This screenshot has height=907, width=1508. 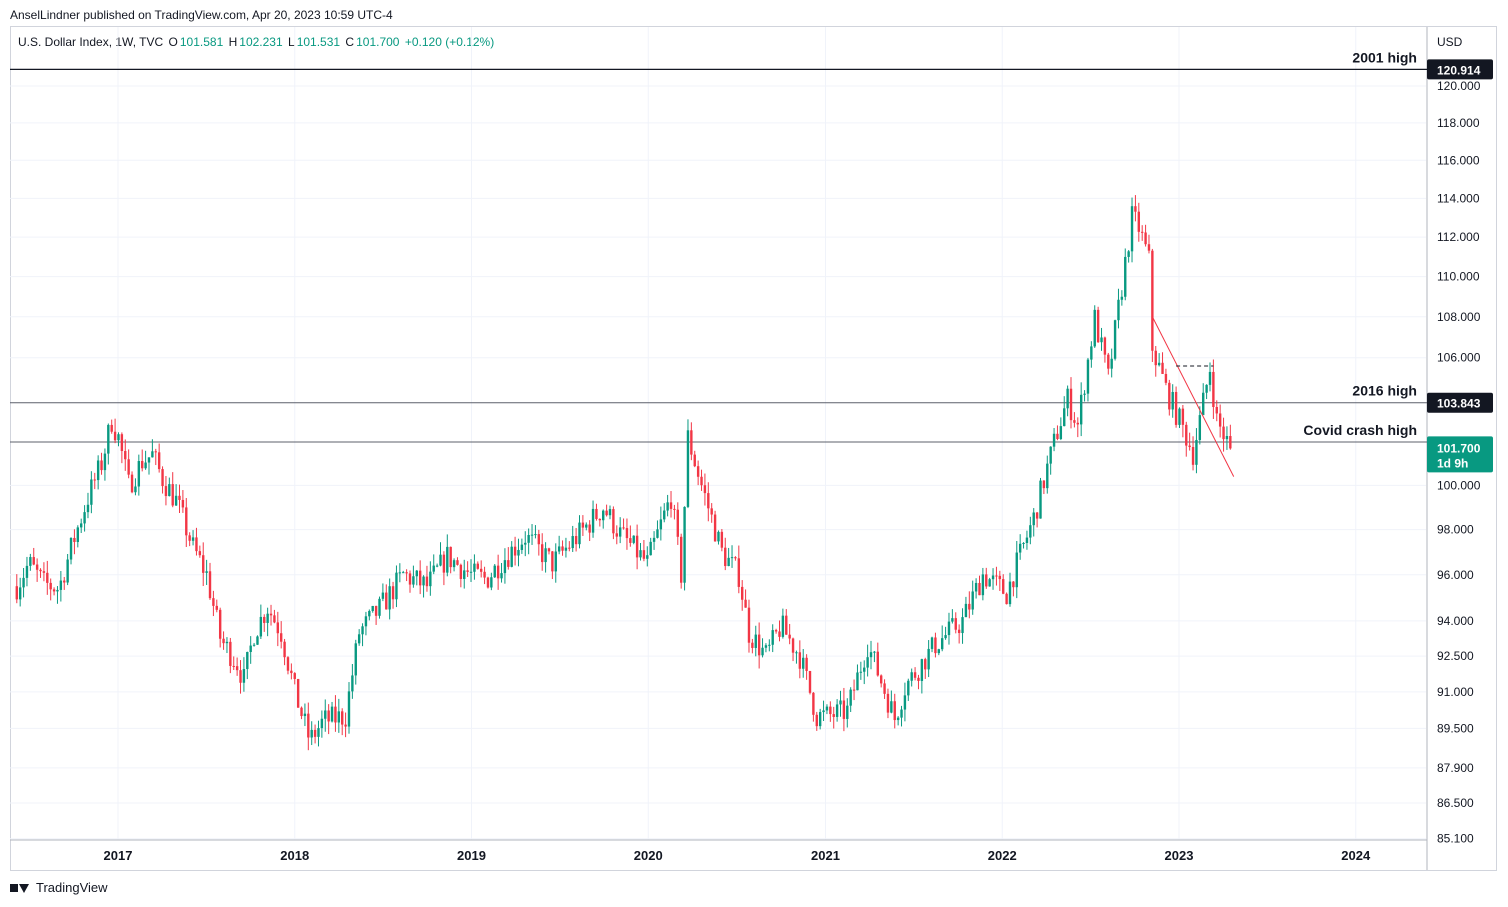 I want to click on x-tick-label: 2018, so click(x=294, y=855).